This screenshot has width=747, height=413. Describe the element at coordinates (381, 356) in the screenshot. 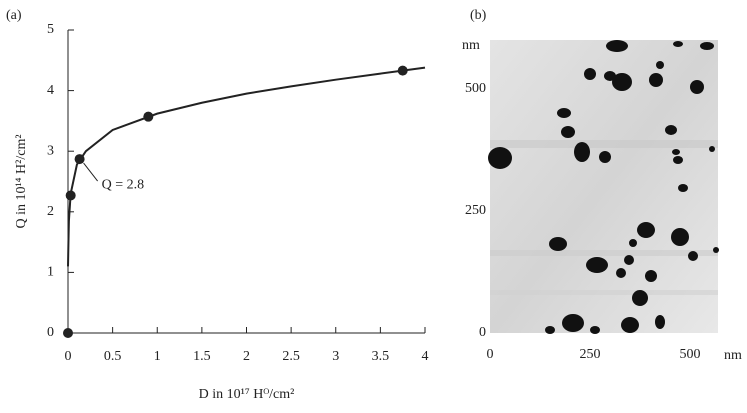

I see `x-tick-label: 3.5` at that location.